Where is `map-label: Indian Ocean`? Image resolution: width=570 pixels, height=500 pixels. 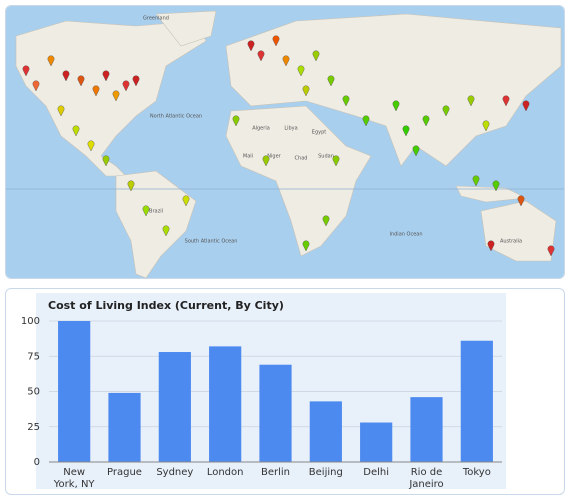 map-label: Indian Ocean is located at coordinates (405, 235).